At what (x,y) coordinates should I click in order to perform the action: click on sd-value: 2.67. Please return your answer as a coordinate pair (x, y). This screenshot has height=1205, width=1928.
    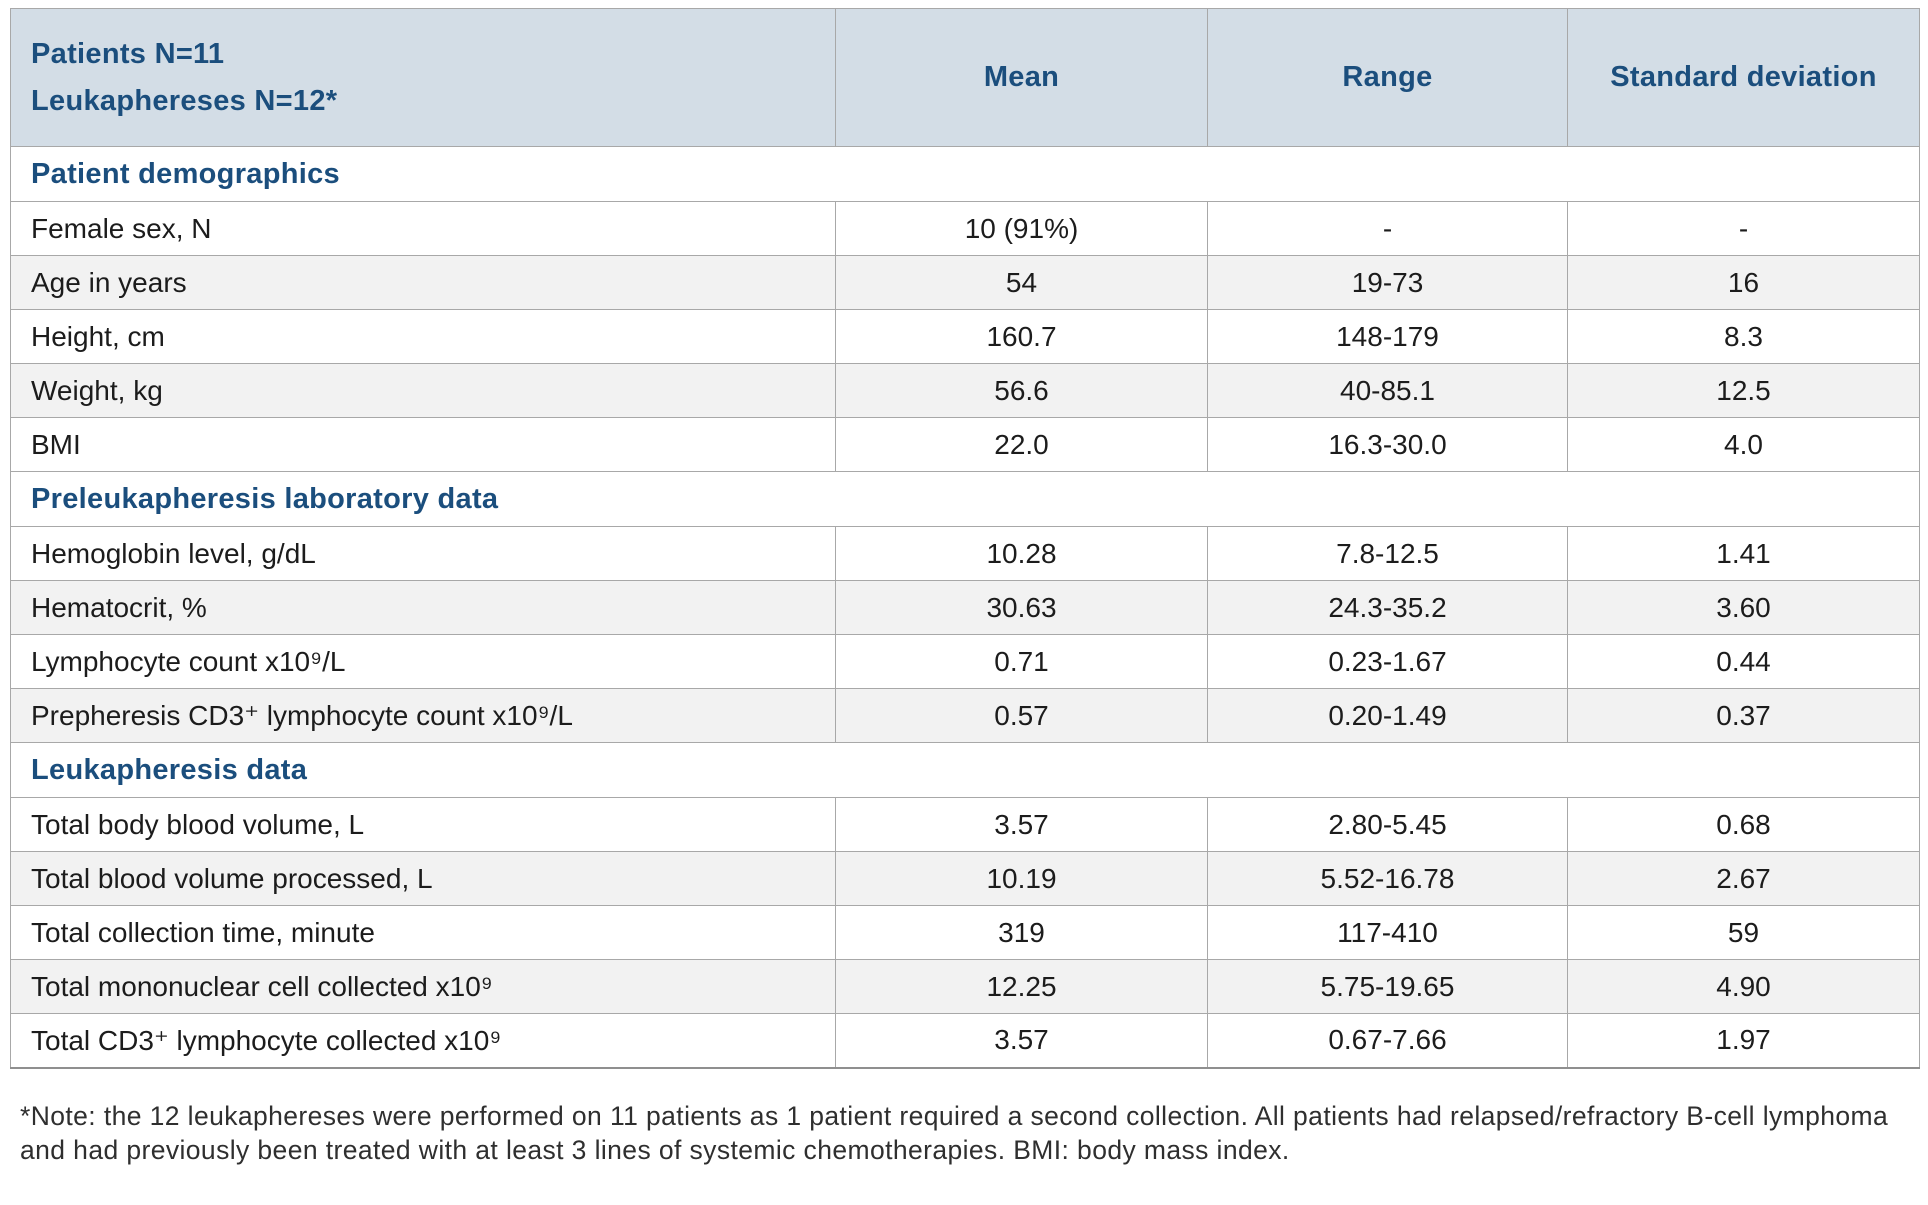
    Looking at the image, I should click on (1743, 878).